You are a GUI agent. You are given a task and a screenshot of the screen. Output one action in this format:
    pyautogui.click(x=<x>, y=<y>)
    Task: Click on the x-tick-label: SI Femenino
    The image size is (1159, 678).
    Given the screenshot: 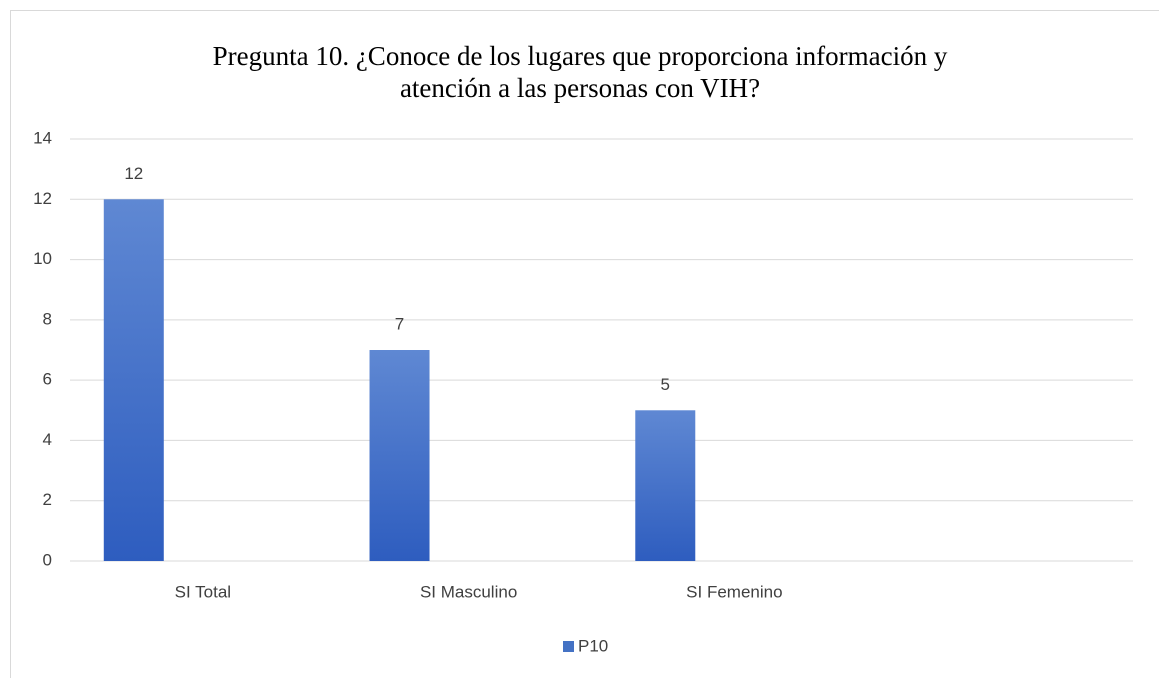 What is the action you would take?
    pyautogui.click(x=734, y=591)
    